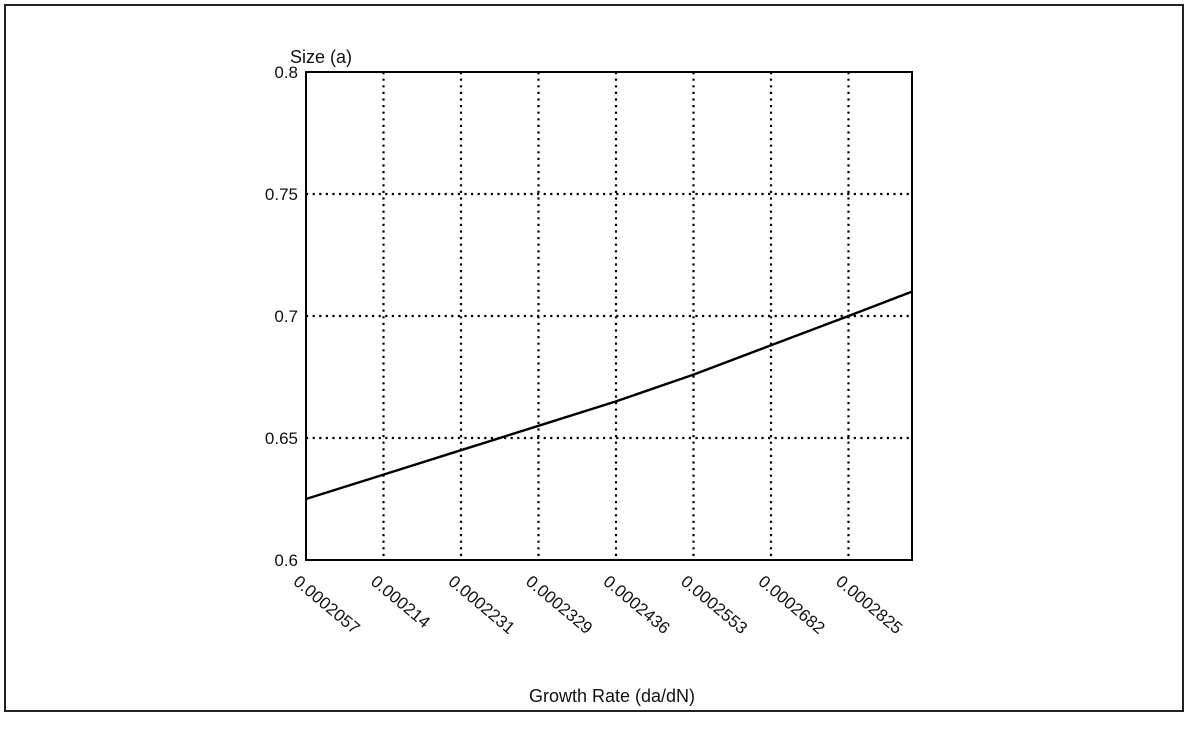 The height and width of the screenshot is (729, 1189). What do you see at coordinates (286, 560) in the screenshot?
I see `y-tick-label: 0.6` at bounding box center [286, 560].